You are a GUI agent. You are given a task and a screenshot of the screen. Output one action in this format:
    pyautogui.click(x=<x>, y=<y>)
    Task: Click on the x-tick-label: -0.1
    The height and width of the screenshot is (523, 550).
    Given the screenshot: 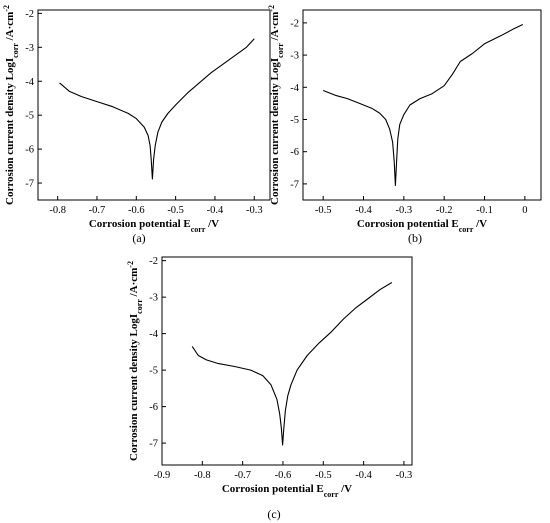 What is the action you would take?
    pyautogui.click(x=484, y=210)
    